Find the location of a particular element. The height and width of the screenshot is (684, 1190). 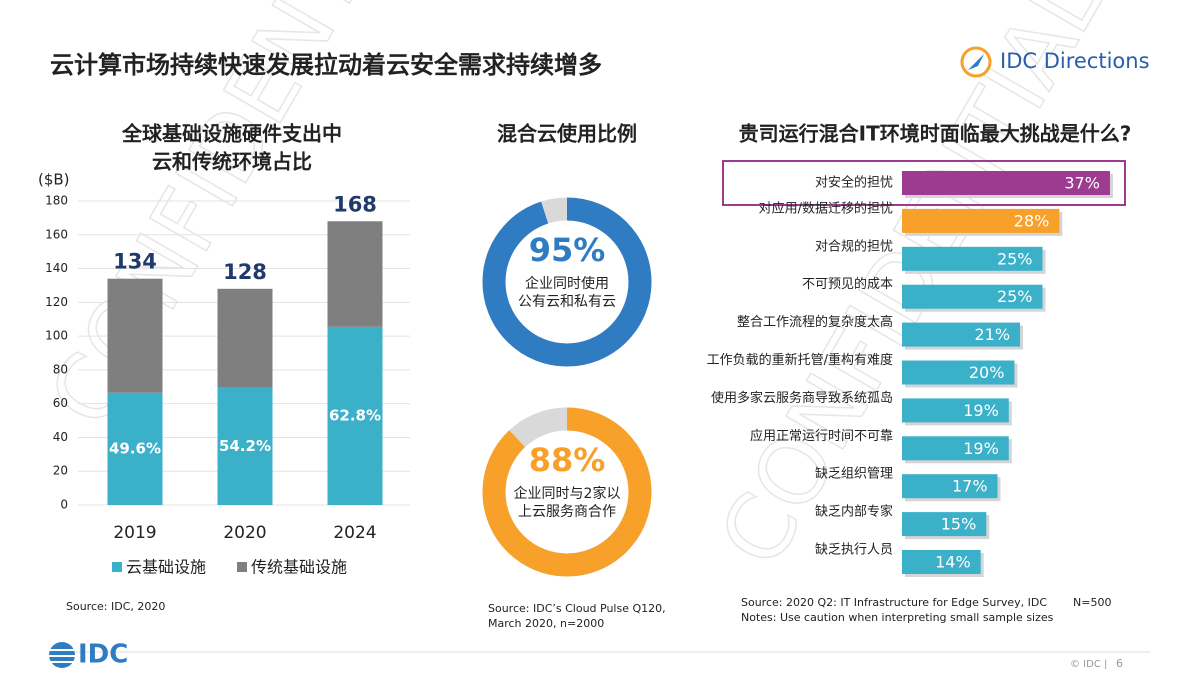

donut-value: 88% is located at coordinates (567, 460).